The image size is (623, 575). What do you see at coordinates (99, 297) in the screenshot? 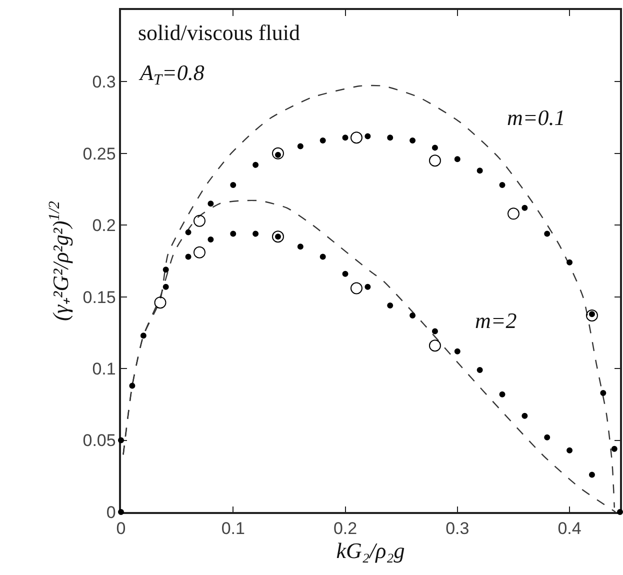
I see `y-tick-label: 0.15` at bounding box center [99, 297].